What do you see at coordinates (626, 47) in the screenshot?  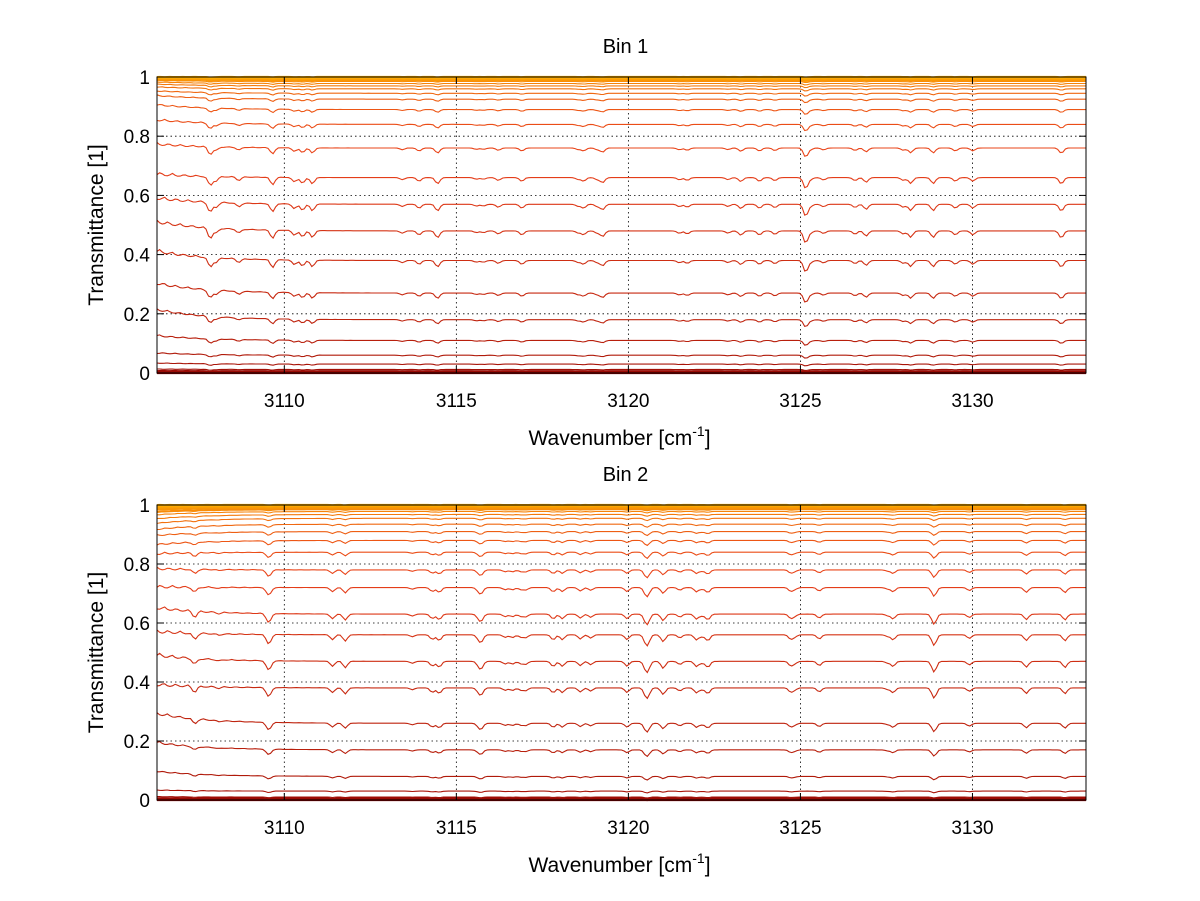 I see `chart-title: Bin 1` at bounding box center [626, 47].